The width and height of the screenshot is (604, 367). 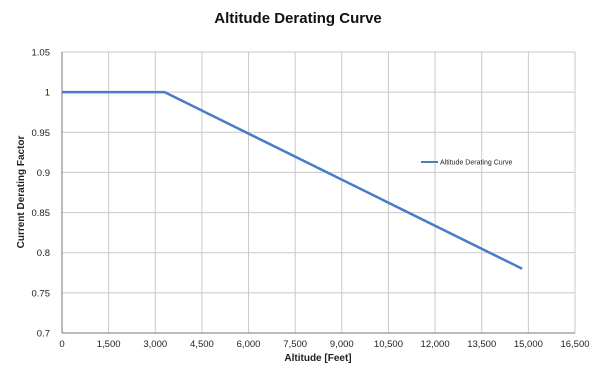 What do you see at coordinates (43, 173) in the screenshot?
I see `y-tick-label: 0.9` at bounding box center [43, 173].